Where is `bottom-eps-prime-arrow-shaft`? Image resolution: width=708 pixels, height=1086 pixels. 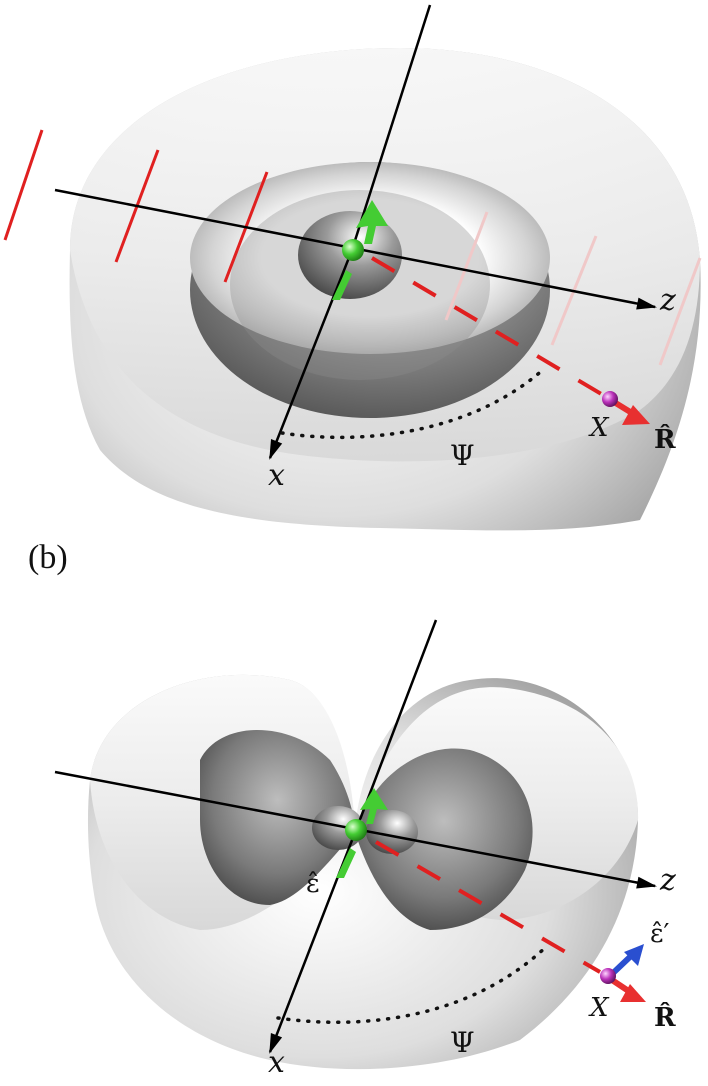
bottom-eps-prime-arrow-shaft is located at coordinates (622, 964).